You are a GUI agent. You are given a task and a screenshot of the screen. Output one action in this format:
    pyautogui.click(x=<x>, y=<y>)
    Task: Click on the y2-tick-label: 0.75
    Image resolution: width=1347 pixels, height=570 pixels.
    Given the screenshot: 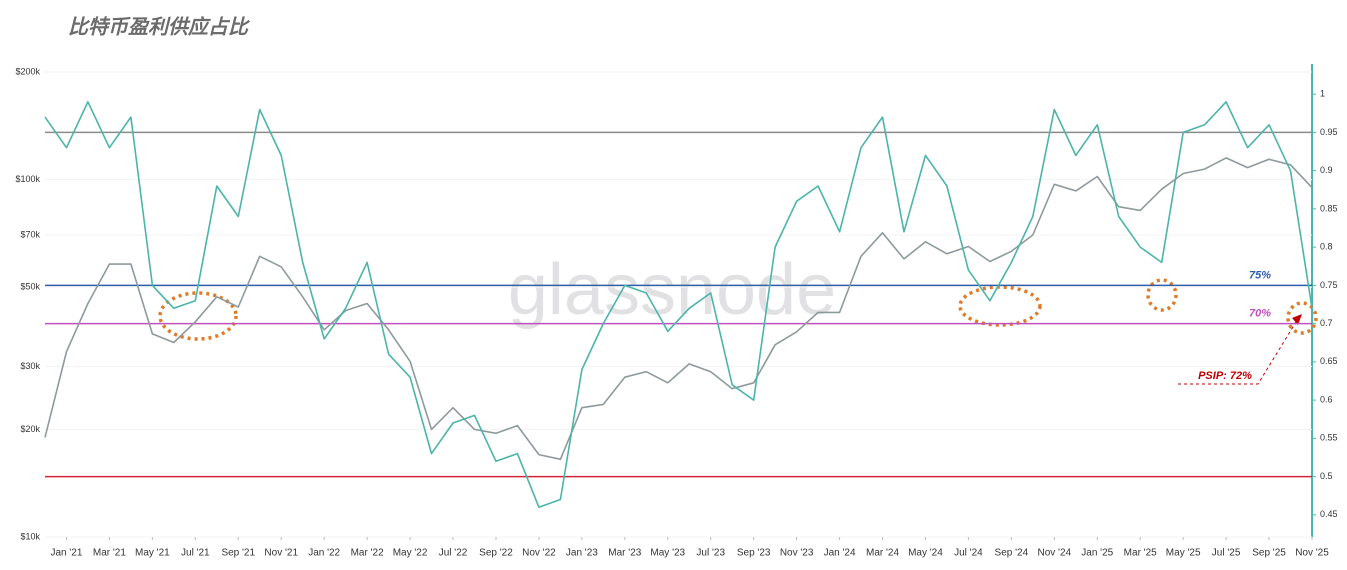 What is the action you would take?
    pyautogui.click(x=1329, y=285)
    